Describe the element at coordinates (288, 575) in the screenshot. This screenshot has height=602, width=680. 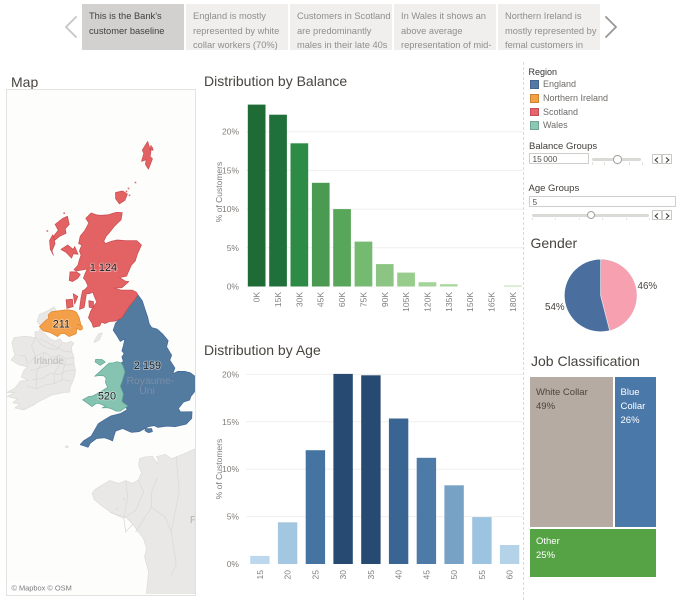
I see `svg-text: 20` at that location.